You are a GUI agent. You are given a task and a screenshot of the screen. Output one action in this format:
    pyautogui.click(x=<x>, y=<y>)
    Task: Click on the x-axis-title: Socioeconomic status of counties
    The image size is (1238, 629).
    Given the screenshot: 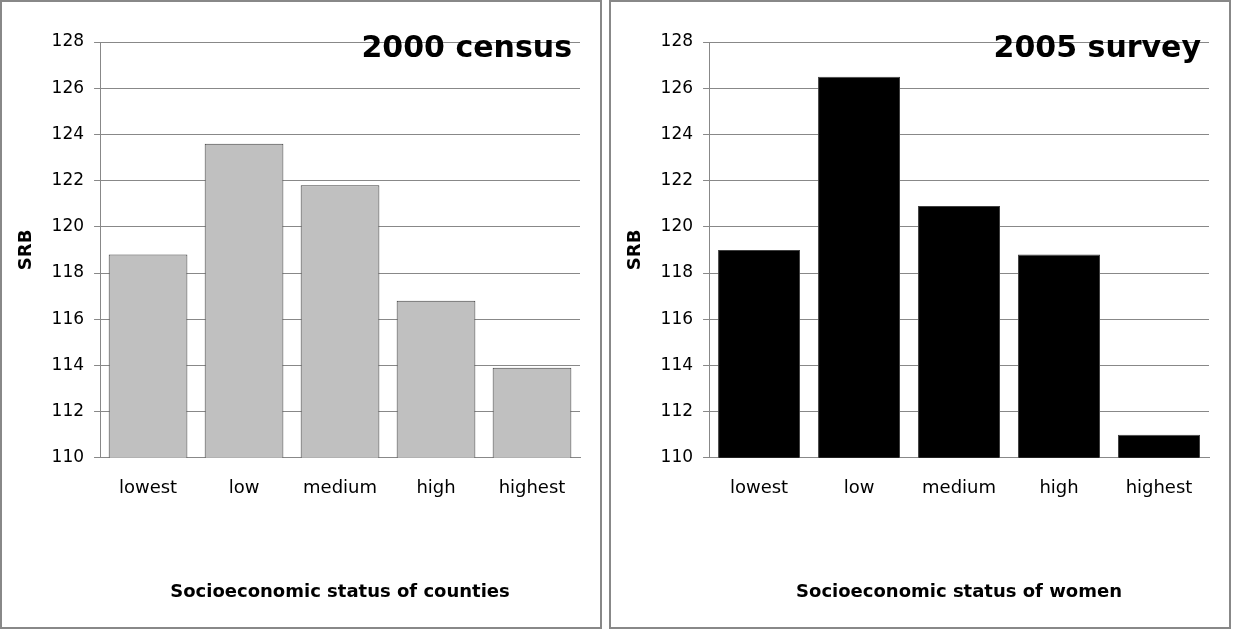 What is the action you would take?
    pyautogui.click(x=340, y=590)
    